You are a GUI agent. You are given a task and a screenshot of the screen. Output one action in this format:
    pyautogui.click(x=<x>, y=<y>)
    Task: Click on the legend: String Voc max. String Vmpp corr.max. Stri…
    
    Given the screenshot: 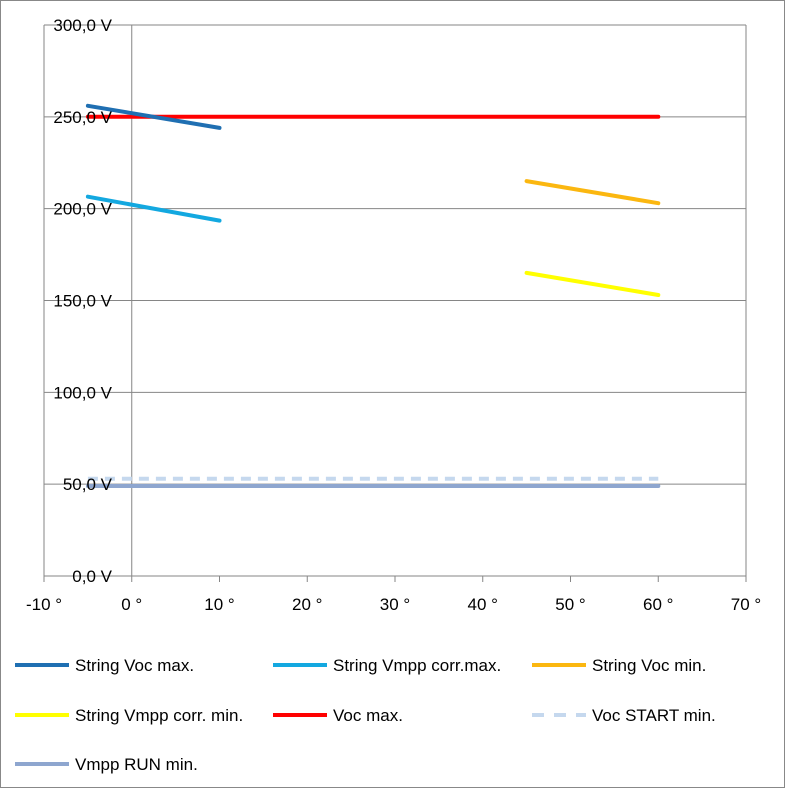 What is the action you would take?
    pyautogui.click(x=365, y=715)
    